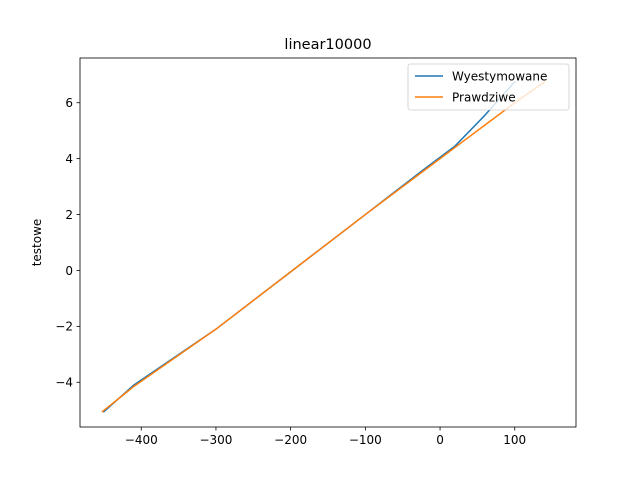 The height and width of the screenshot is (480, 640). I want to click on legend-label: Prawdziwe, so click(484, 97).